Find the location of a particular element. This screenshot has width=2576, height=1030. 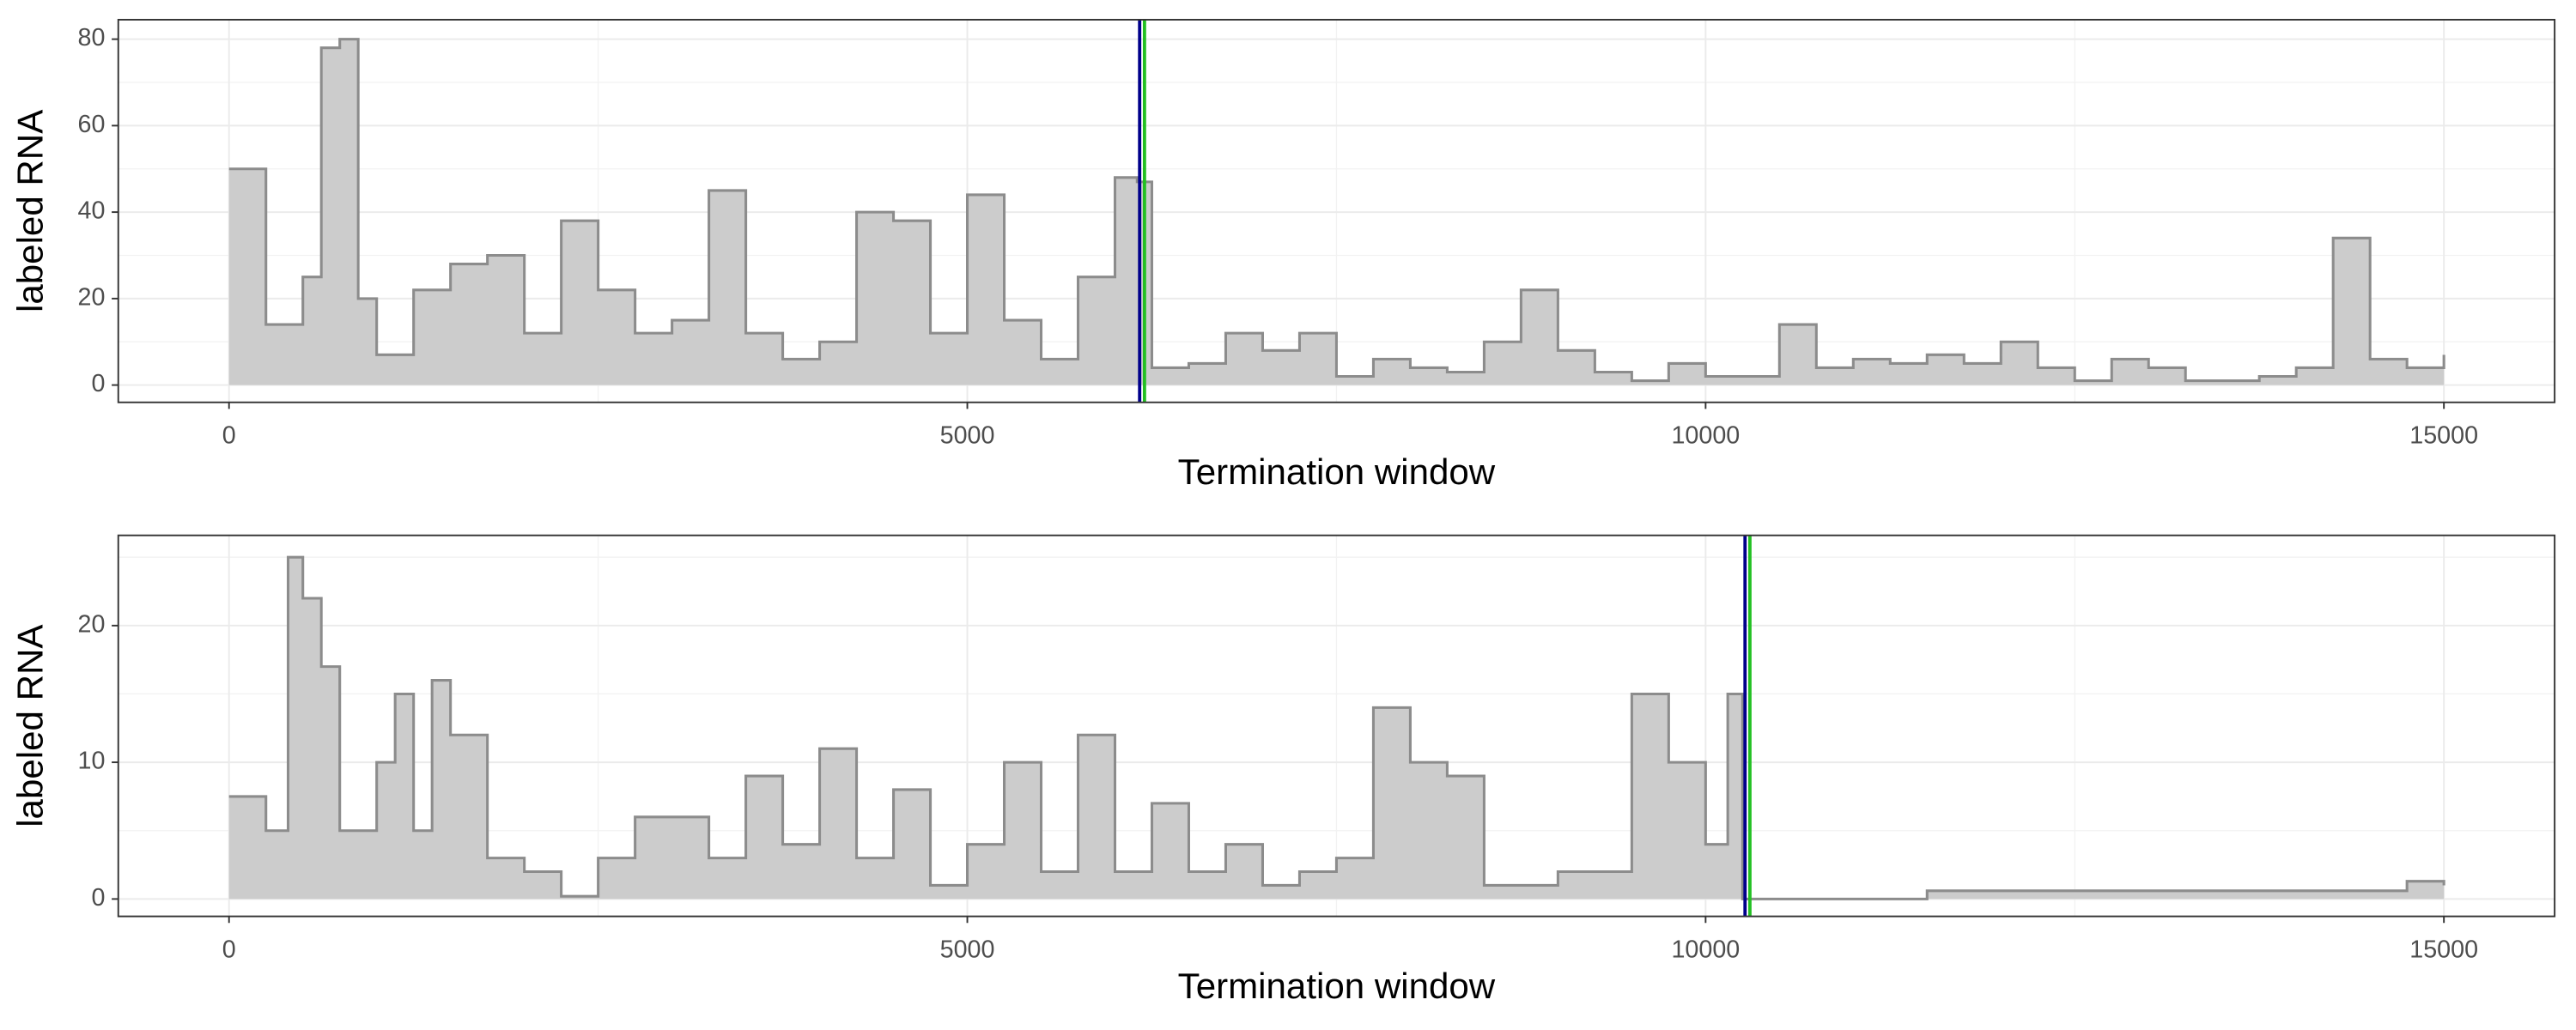

y-tick-label: 80 is located at coordinates (92, 38).